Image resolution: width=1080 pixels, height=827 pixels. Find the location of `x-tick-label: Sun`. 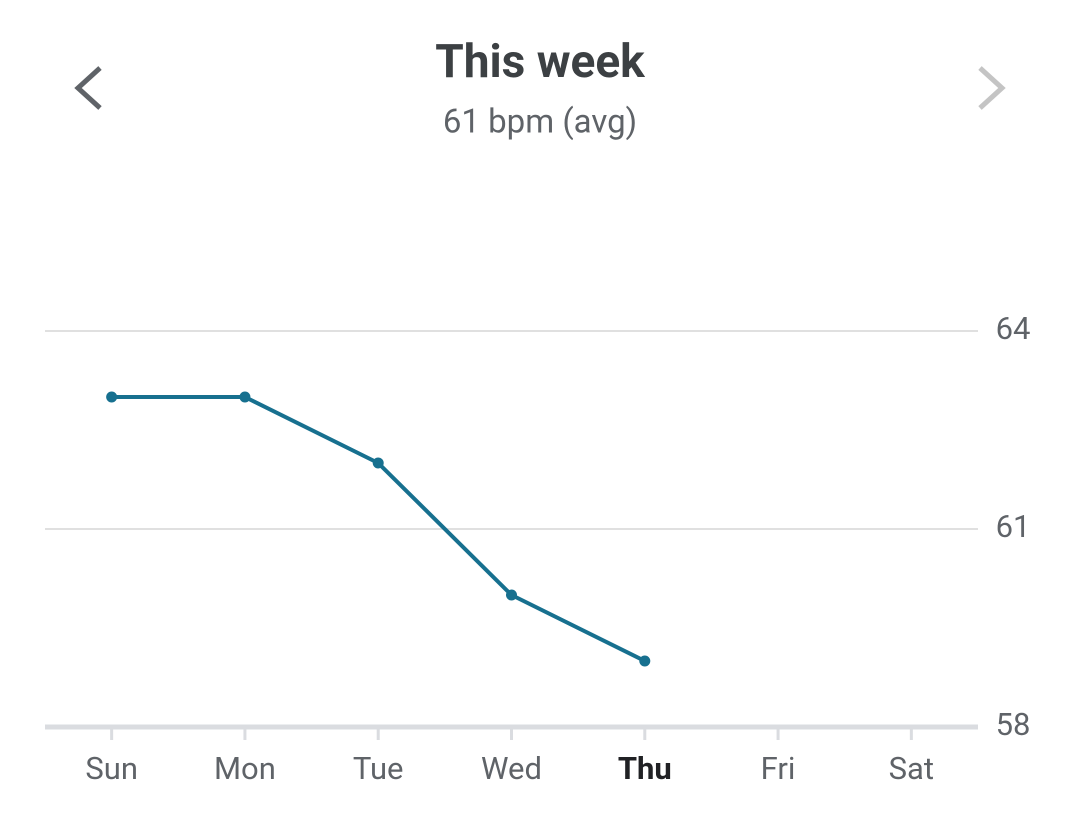

x-tick-label: Sun is located at coordinates (111, 768).